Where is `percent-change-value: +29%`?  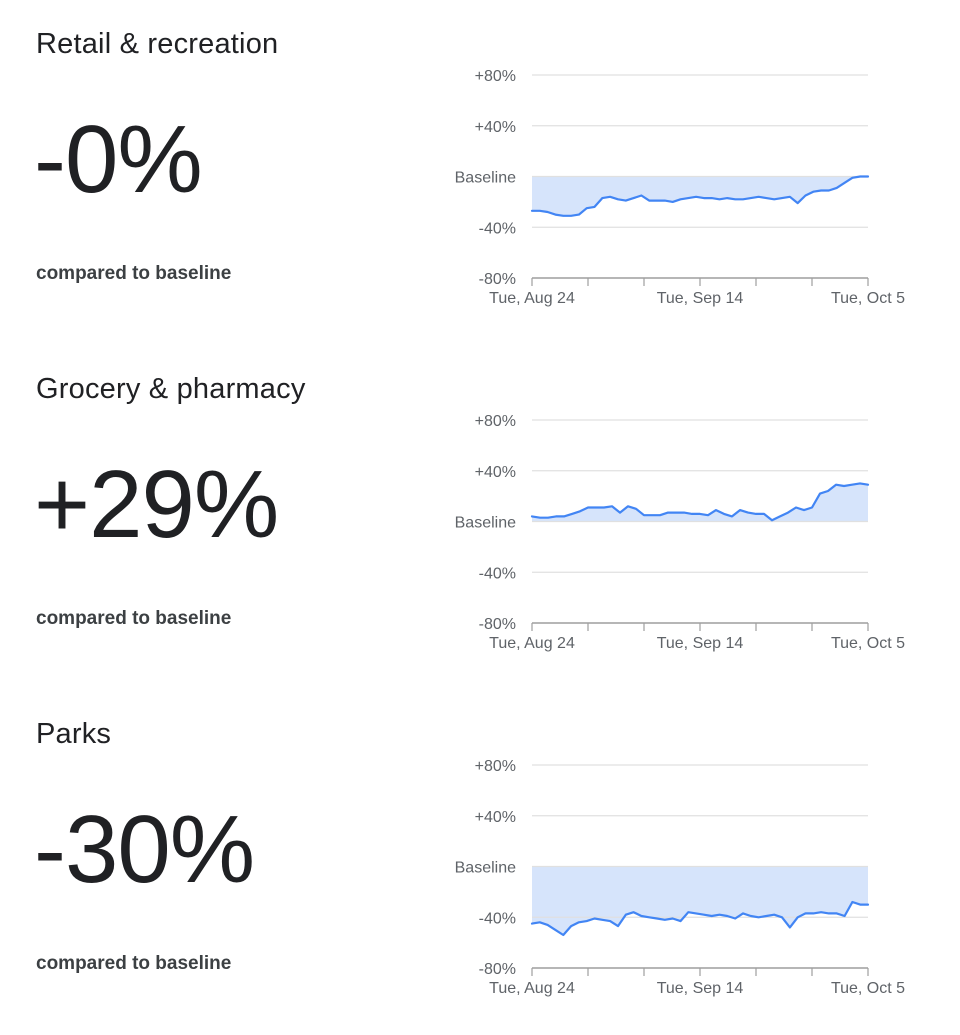
percent-change-value: +29% is located at coordinates (156, 504).